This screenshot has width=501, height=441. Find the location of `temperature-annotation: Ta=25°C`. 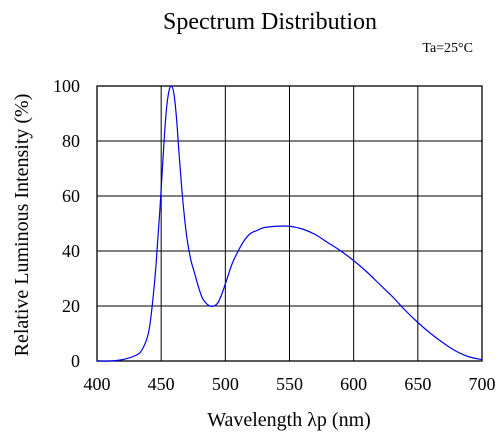

temperature-annotation: Ta=25°C is located at coordinates (447, 48).